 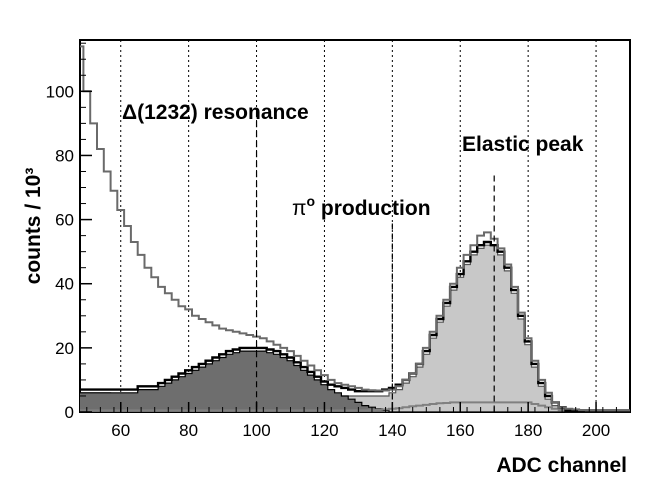 What do you see at coordinates (33, 226) in the screenshot?
I see `y-axis-title: counts / 10³` at bounding box center [33, 226].